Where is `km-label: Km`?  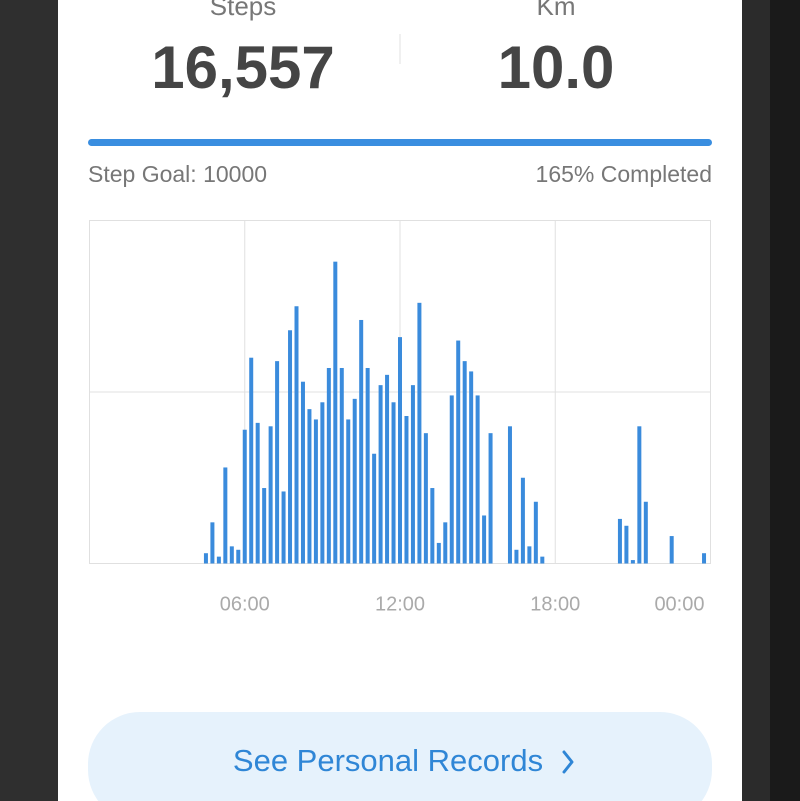
km-label: Km is located at coordinates (556, 10).